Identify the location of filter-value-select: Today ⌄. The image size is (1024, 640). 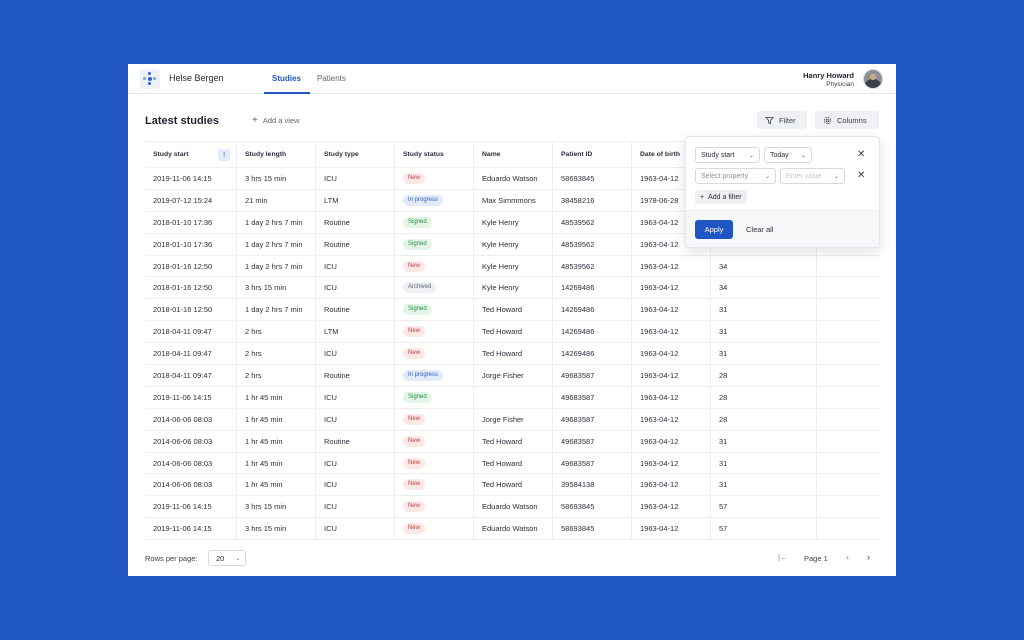
(788, 155).